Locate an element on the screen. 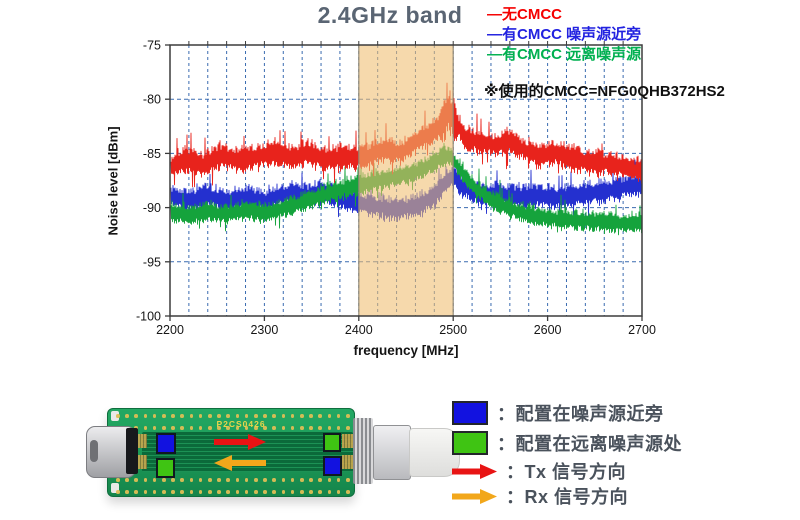 Image resolution: width=800 pixels, height=520 pixels. pcb-photo: P2CS0426 is located at coordinates (276, 458).